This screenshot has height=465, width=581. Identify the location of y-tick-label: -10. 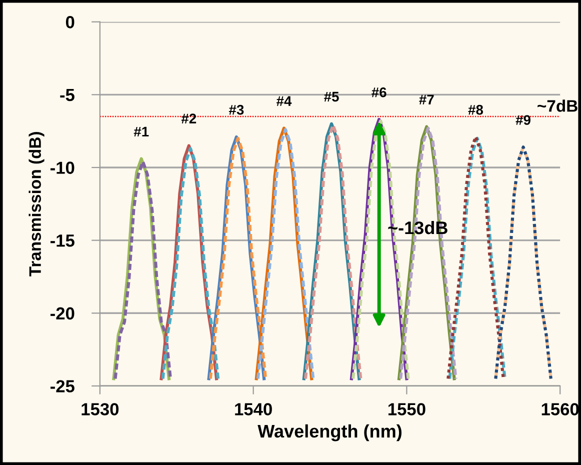
(62, 168).